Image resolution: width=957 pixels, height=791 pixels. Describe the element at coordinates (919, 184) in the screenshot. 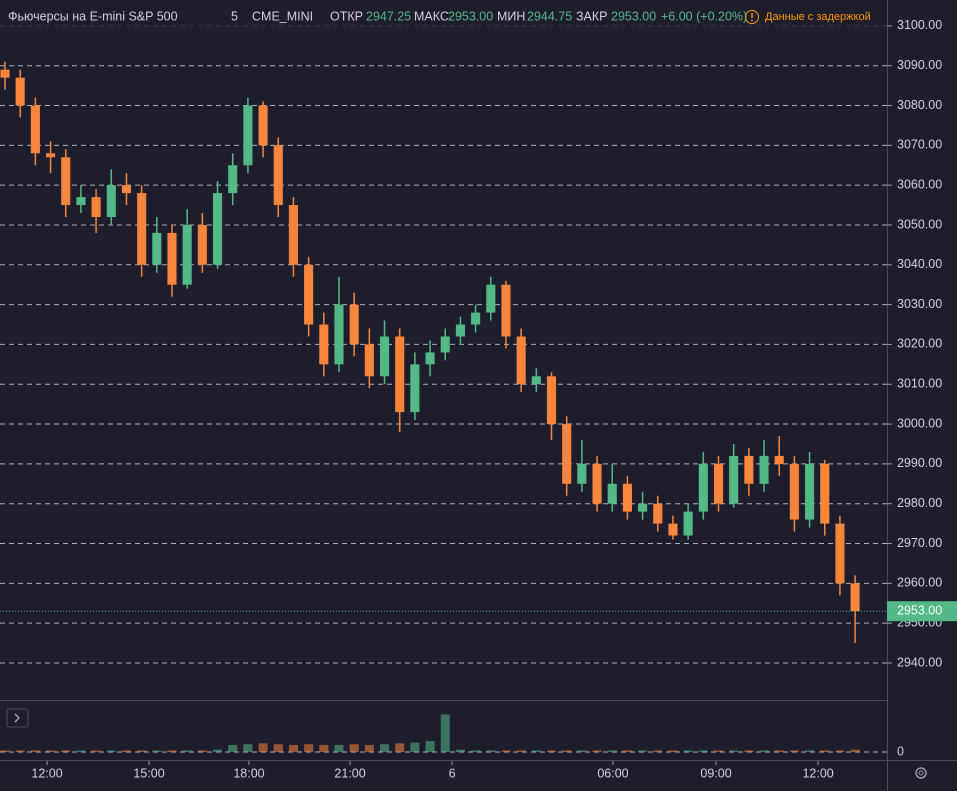

I see `y-tick-label: 3060.00` at that location.